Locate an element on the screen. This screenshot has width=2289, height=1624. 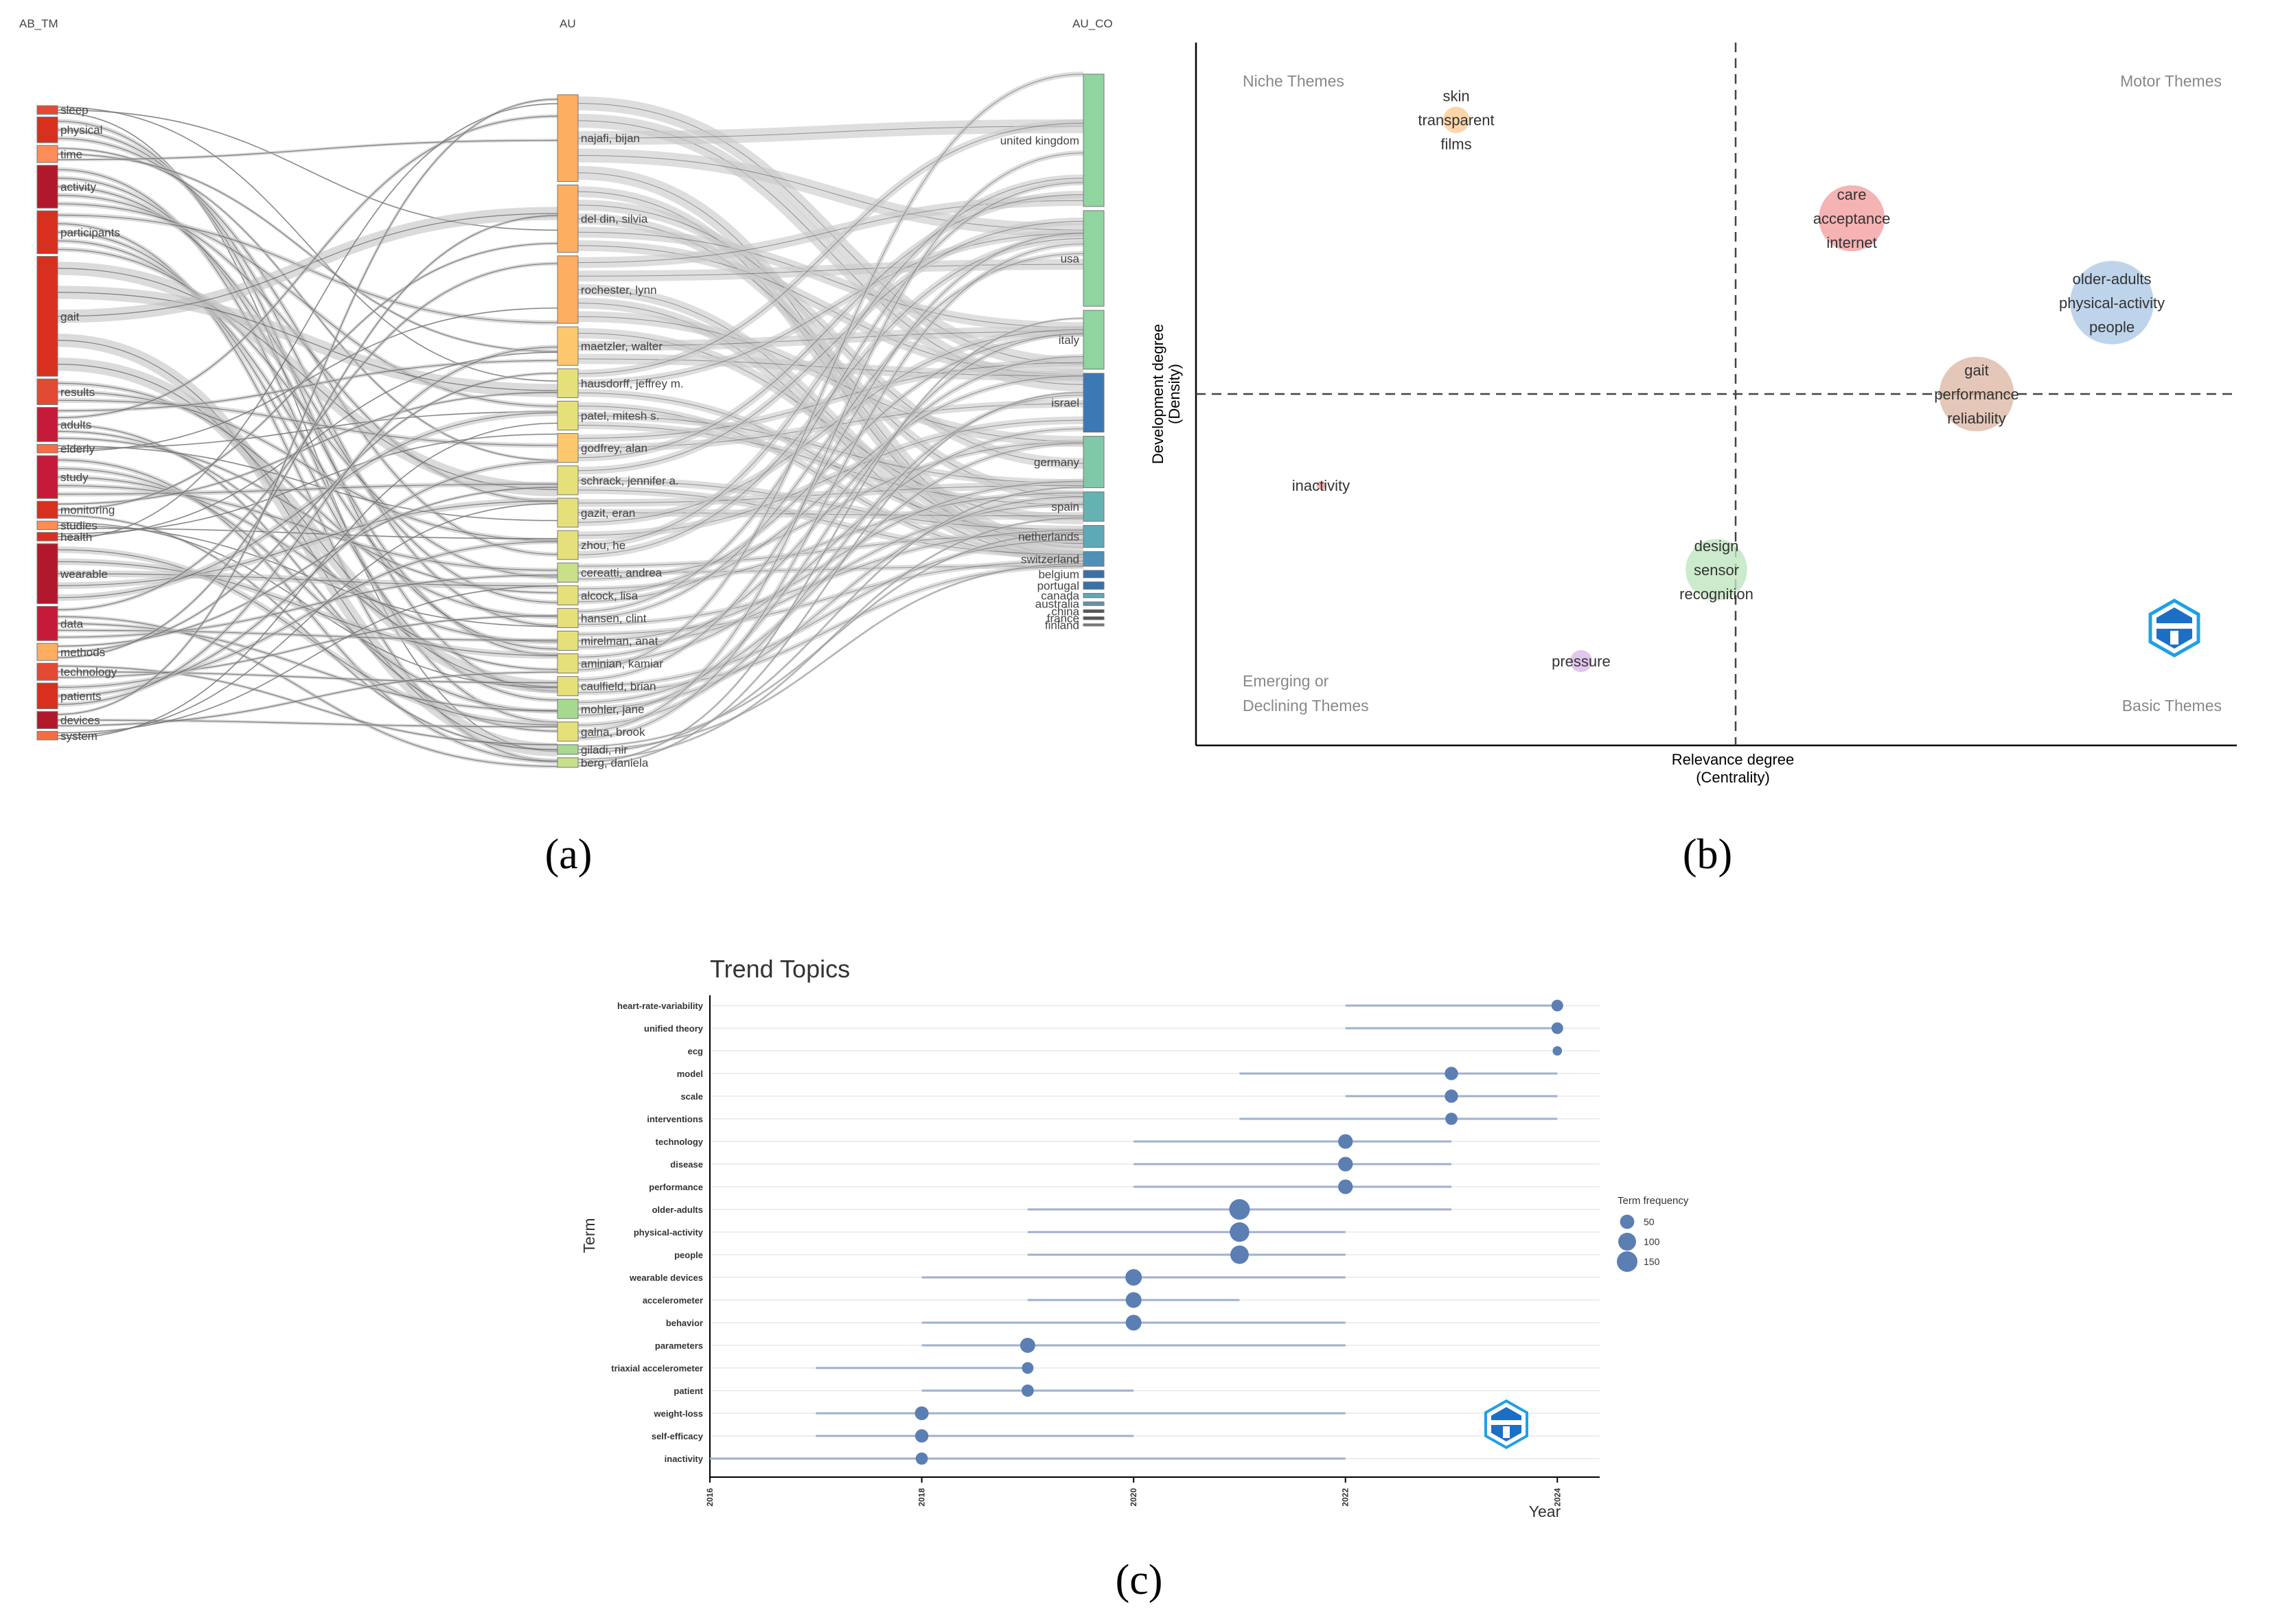
sankey-middle-label: mirelman, anat is located at coordinates (619, 640).